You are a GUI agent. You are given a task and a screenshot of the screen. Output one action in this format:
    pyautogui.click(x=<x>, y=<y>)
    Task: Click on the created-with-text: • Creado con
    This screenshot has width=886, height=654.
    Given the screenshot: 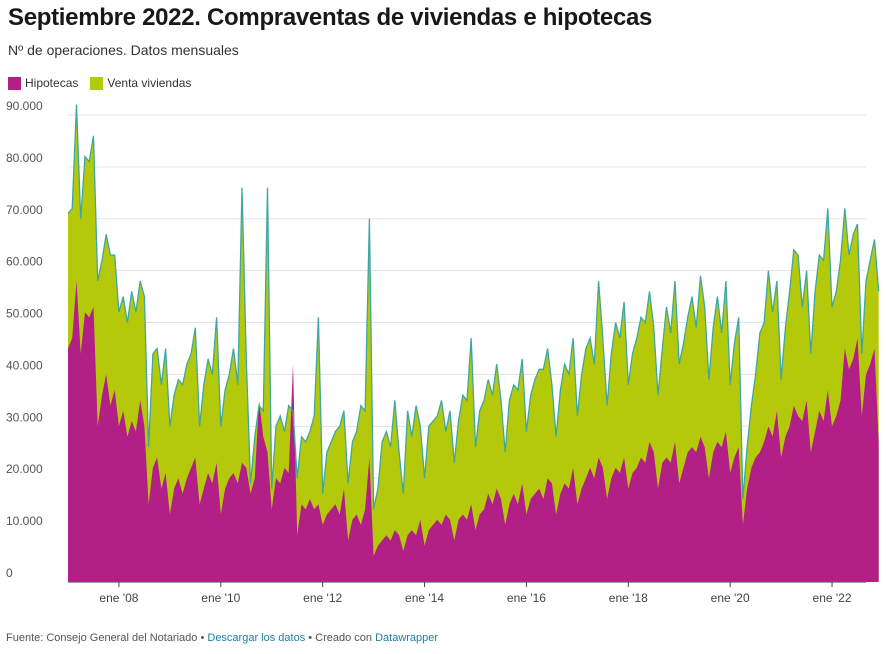 What is the action you would take?
    pyautogui.click(x=340, y=638)
    